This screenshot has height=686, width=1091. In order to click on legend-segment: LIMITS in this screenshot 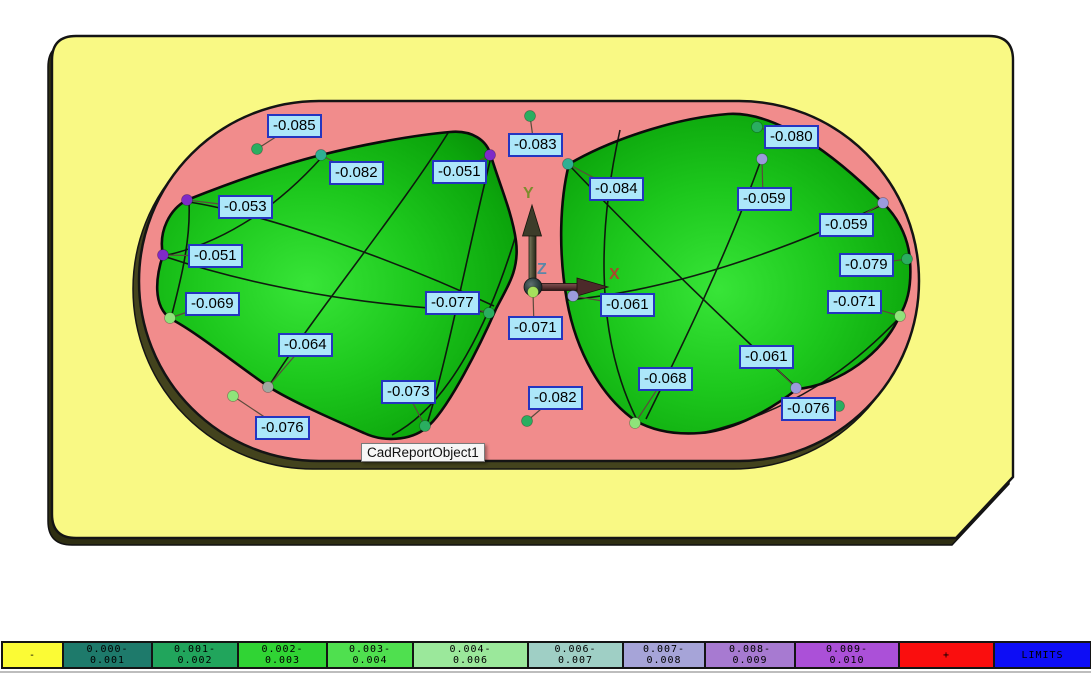, I will do `click(1042, 655)`.